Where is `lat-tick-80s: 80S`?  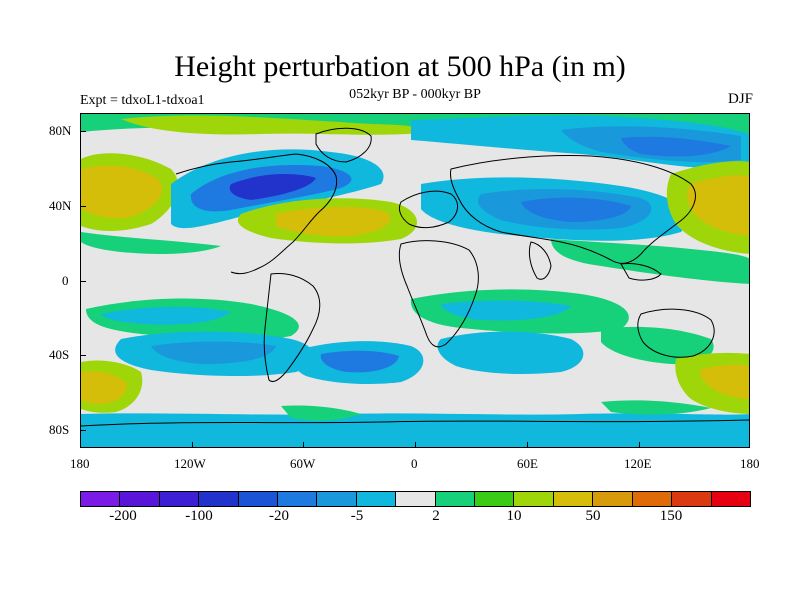 lat-tick-80s: 80S is located at coordinates (59, 429).